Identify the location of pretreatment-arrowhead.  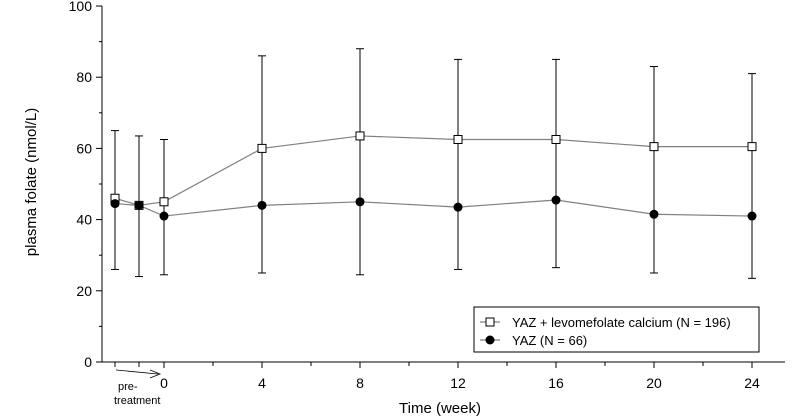
(155, 374).